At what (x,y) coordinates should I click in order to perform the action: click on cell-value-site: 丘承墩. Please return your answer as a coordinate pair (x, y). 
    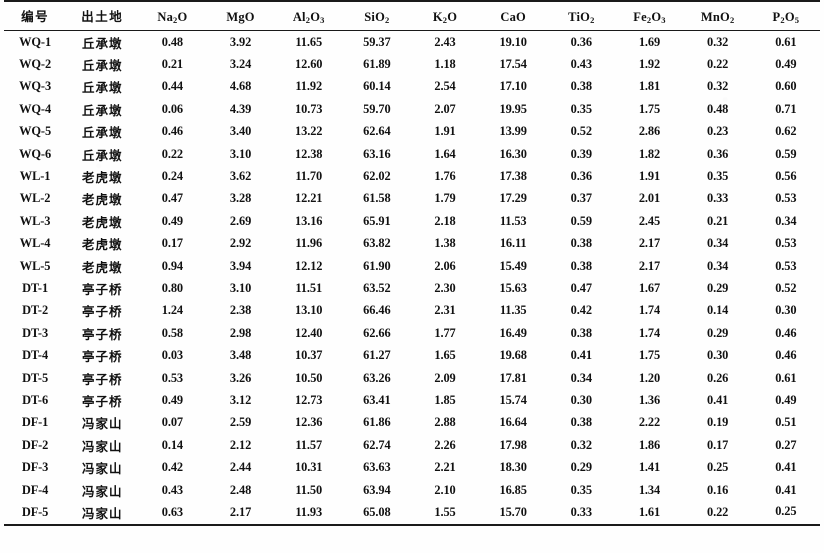
    Looking at the image, I should click on (102, 133).